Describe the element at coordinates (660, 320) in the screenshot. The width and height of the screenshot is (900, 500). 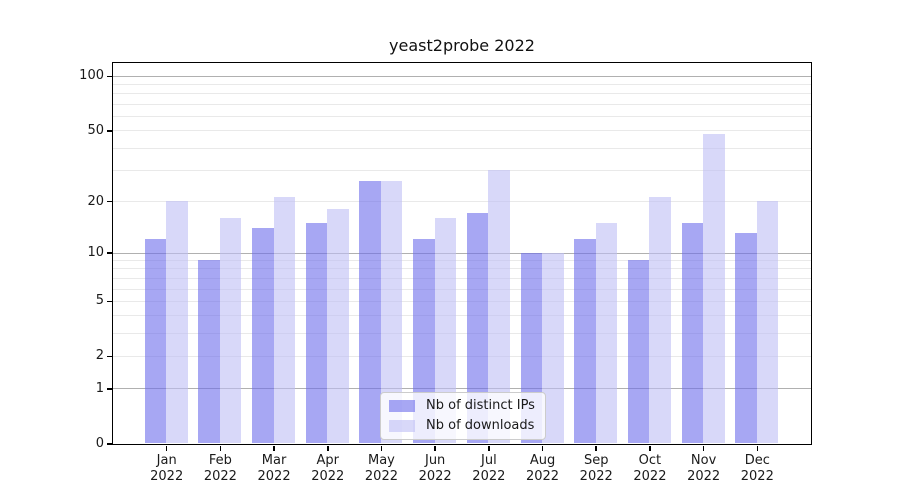
I see `bar-downloads-oct` at that location.